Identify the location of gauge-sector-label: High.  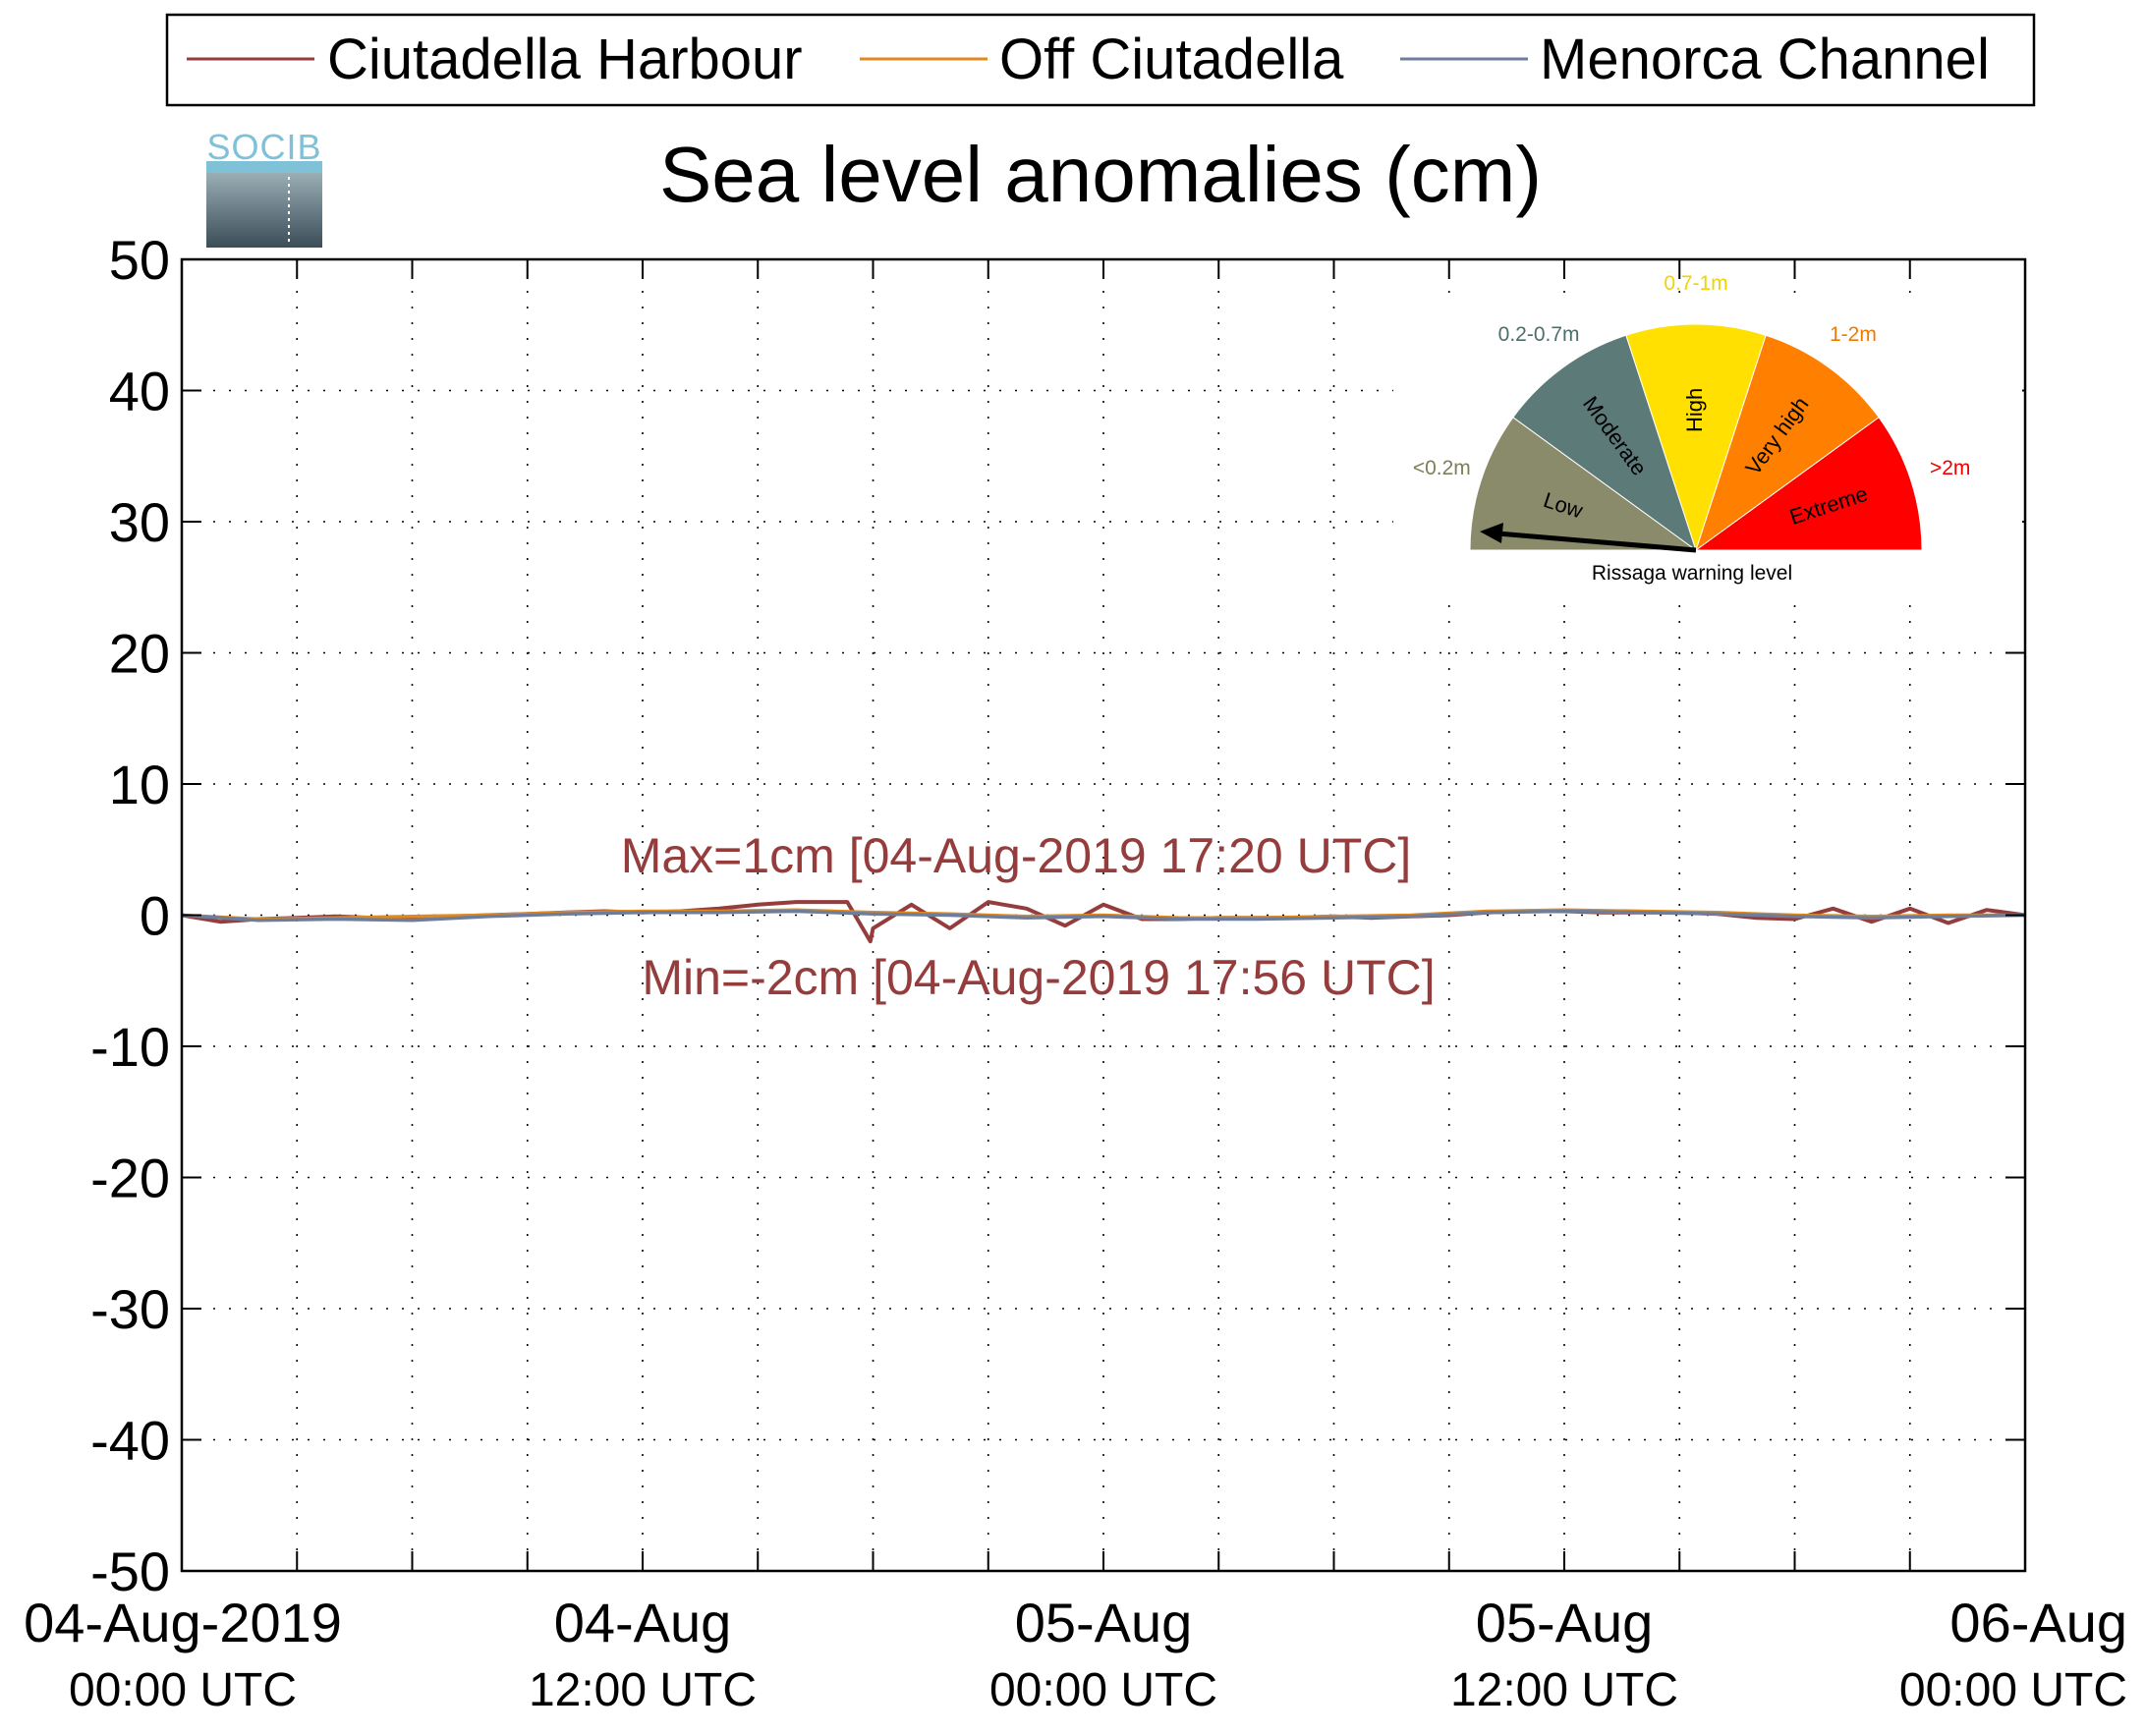
(1694, 410).